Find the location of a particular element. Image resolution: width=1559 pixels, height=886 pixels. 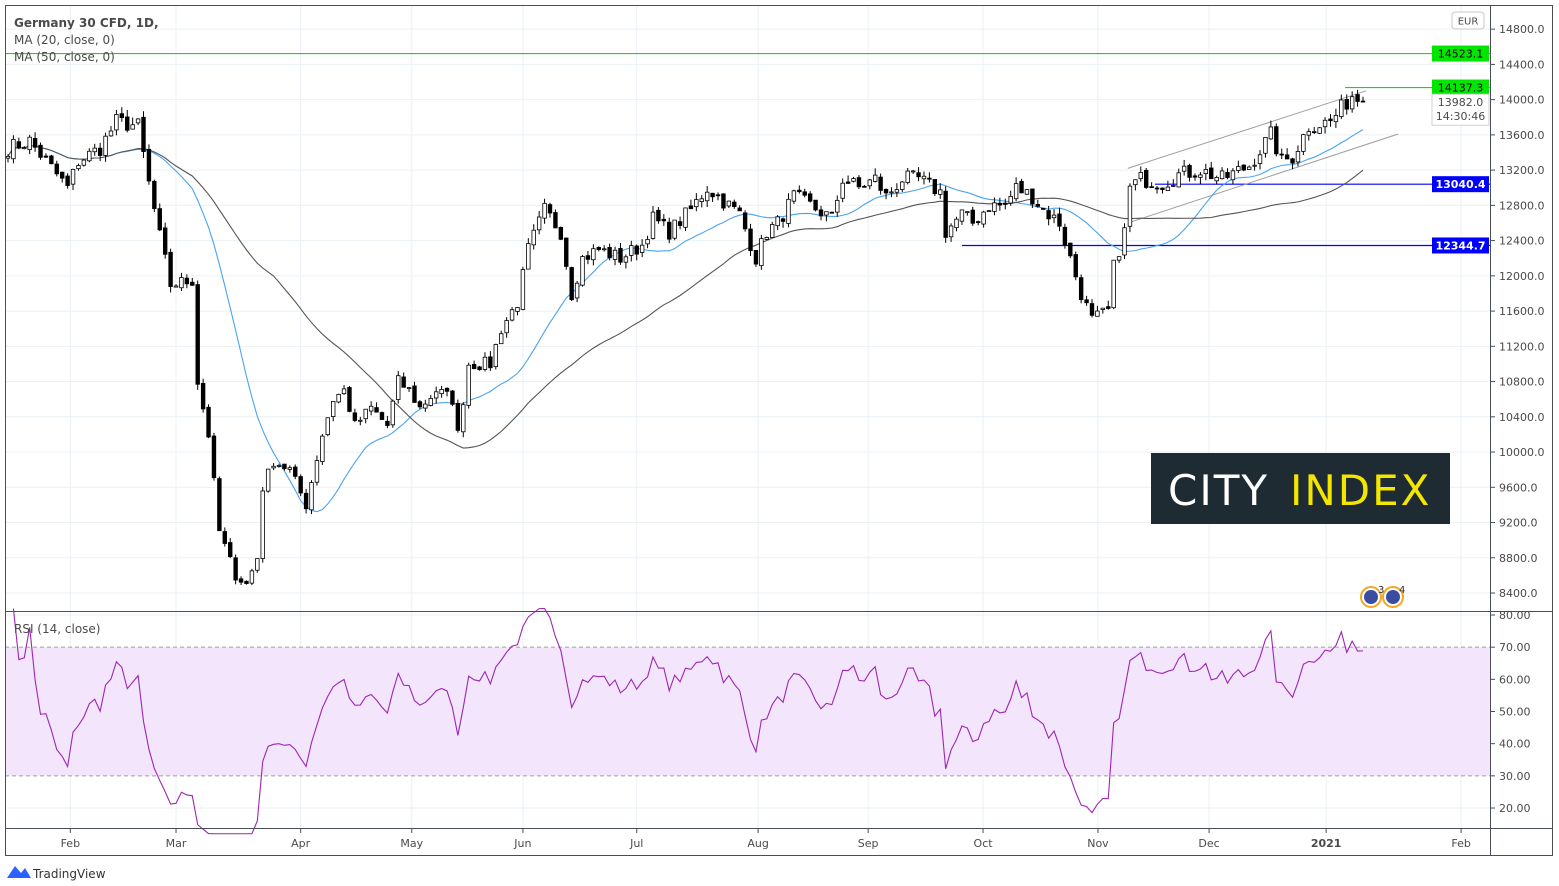

tradingview-logo: TradingView is located at coordinates (56, 873).